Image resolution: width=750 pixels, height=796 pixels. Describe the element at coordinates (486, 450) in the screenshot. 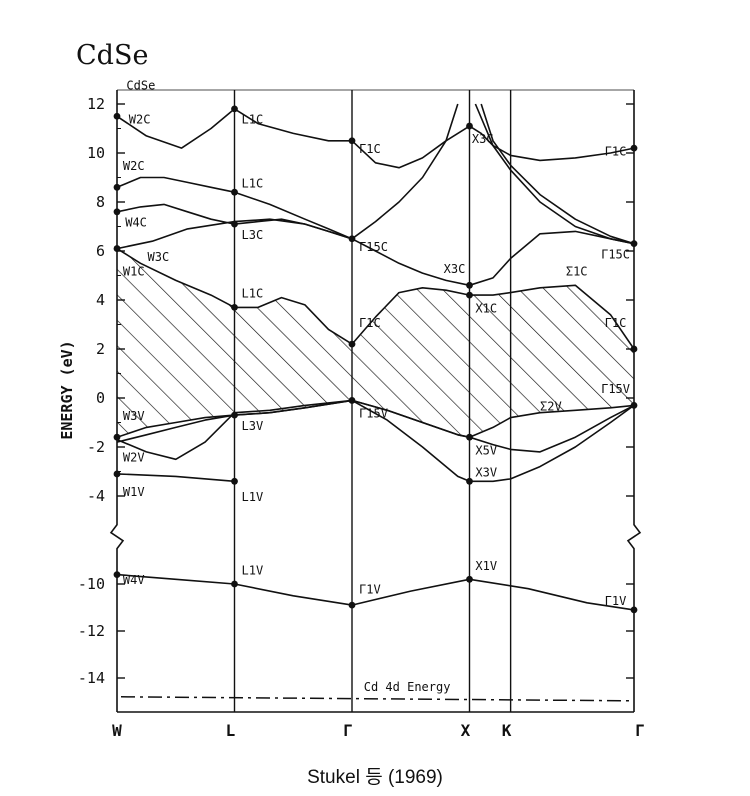

I see `state-label: X5V` at that location.